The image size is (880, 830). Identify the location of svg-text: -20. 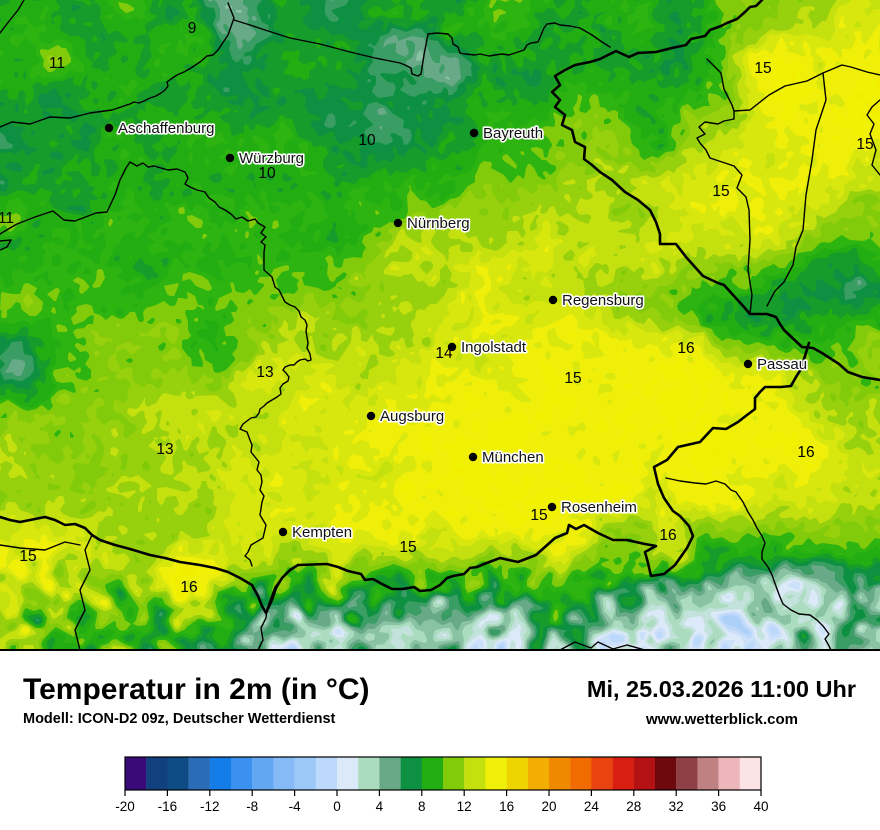
(125, 806).